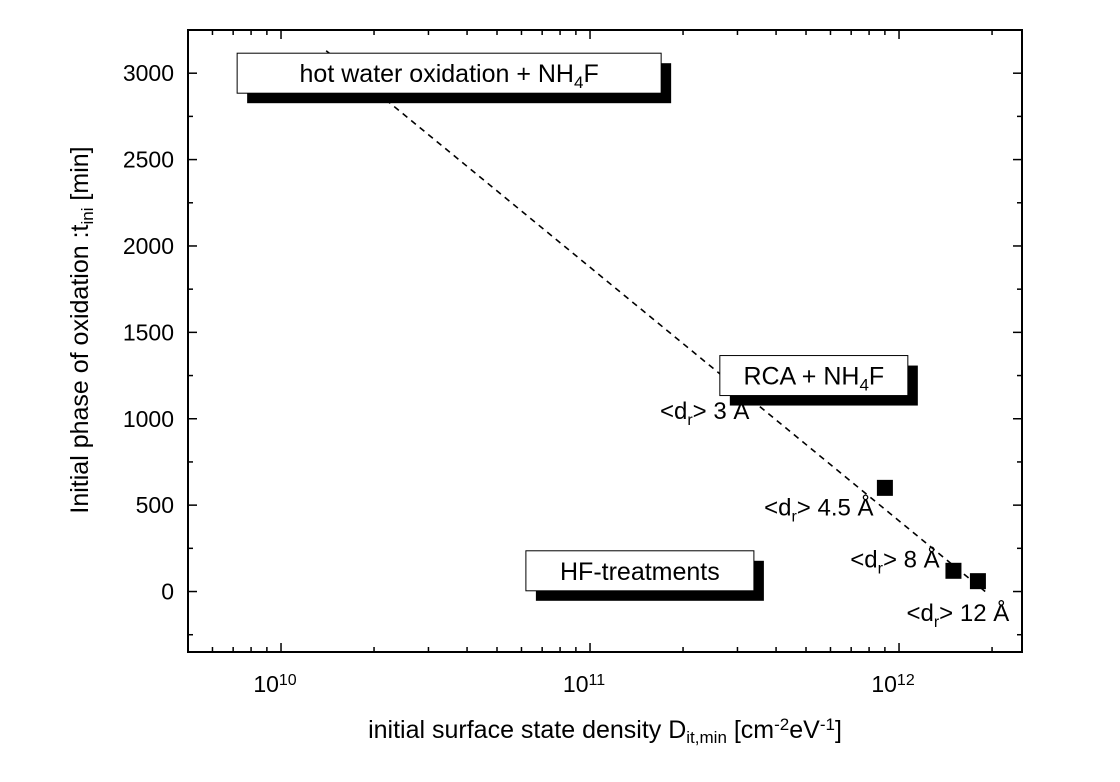  I want to click on x-tick-label-exp: 12, so click(906, 680).